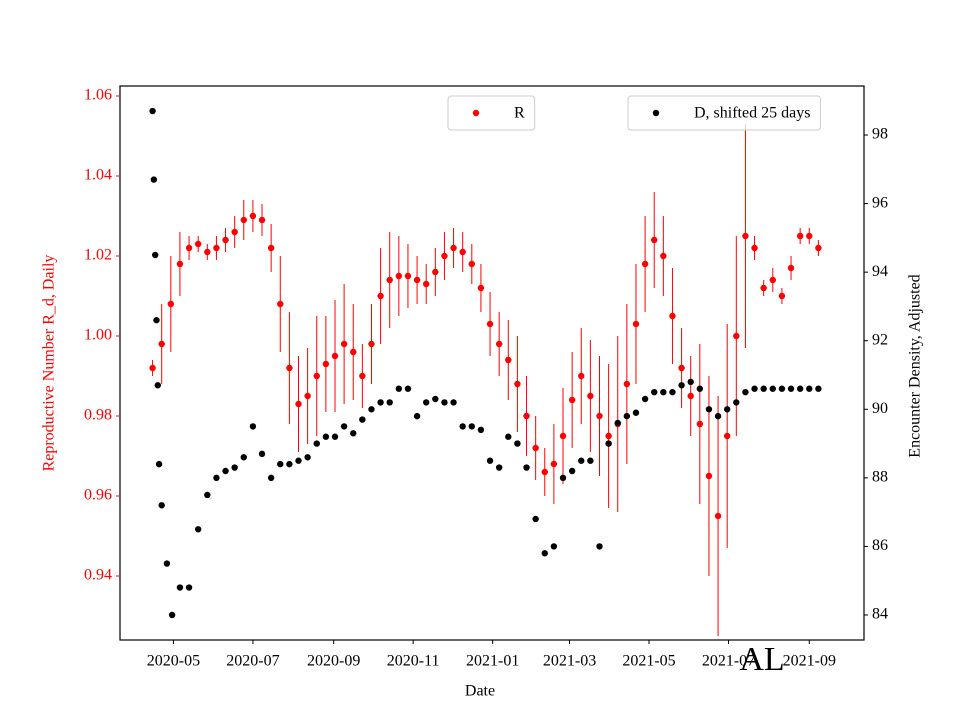 The image size is (960, 720). What do you see at coordinates (880, 408) in the screenshot?
I see `y2-tick-label: 90` at bounding box center [880, 408].